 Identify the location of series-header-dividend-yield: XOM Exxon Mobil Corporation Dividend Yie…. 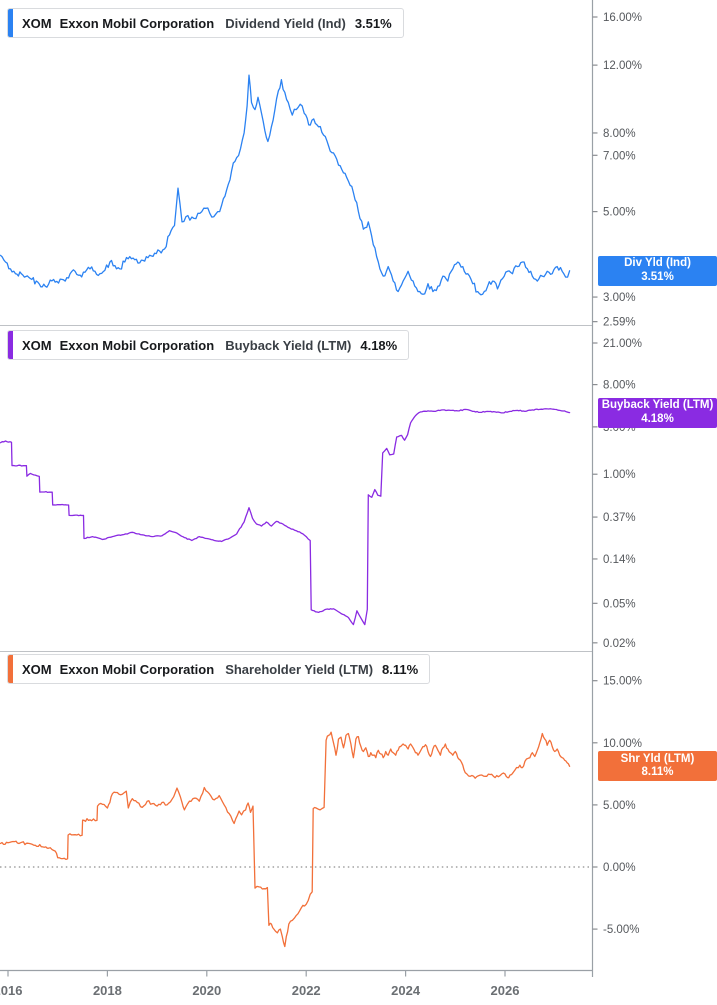
(205, 23).